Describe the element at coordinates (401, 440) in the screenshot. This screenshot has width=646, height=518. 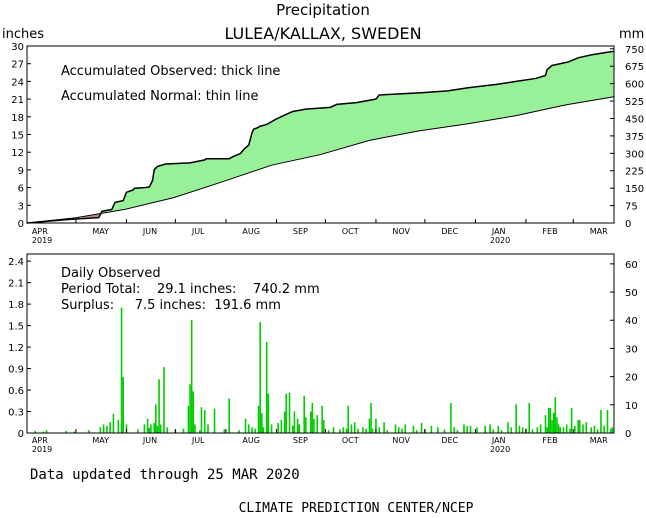
I see `bottom-month-label: NOV` at that location.